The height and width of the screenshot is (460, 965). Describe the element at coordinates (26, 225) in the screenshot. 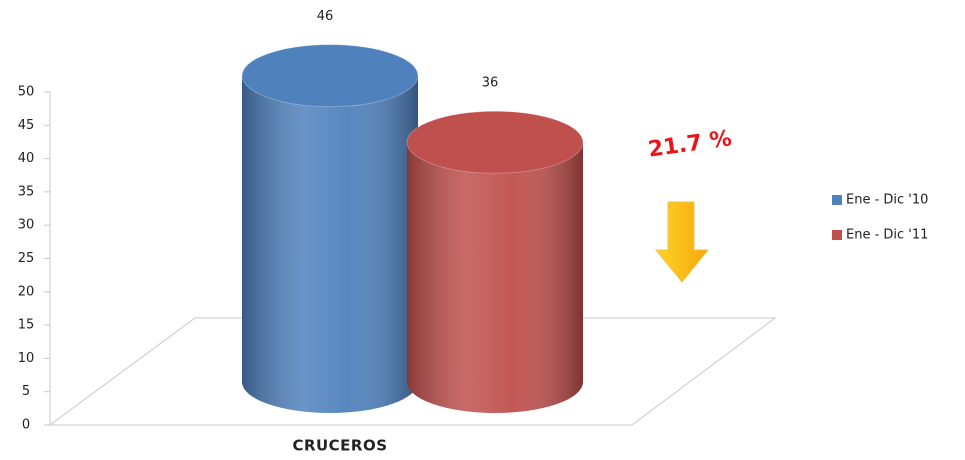

I see `y-tick-label: 30` at that location.